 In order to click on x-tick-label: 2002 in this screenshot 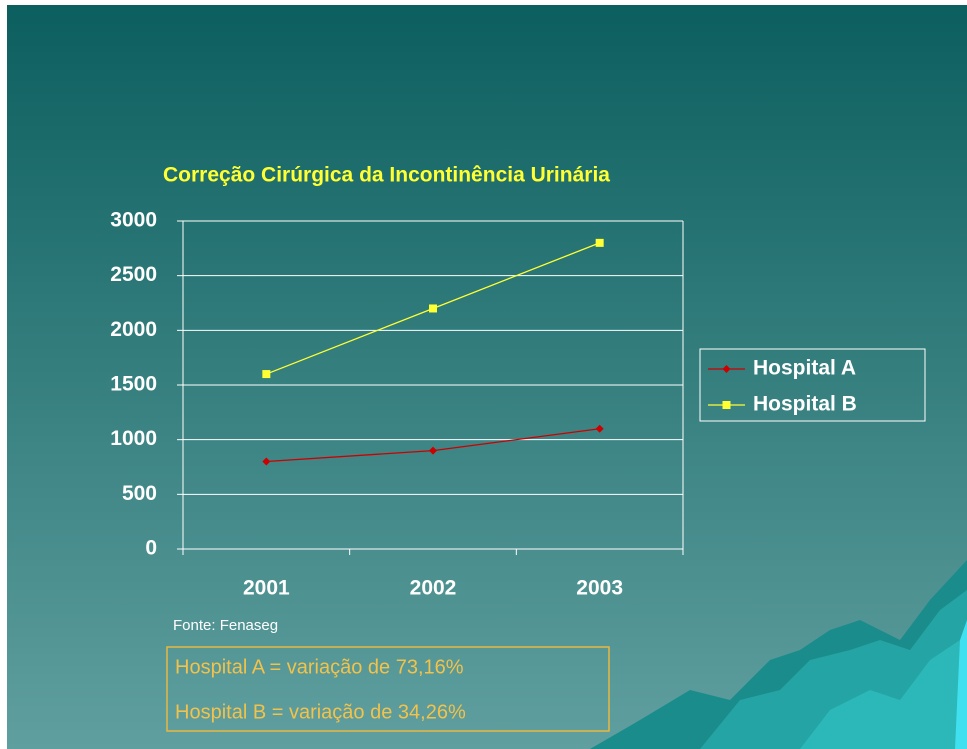, I will do `click(433, 588)`.